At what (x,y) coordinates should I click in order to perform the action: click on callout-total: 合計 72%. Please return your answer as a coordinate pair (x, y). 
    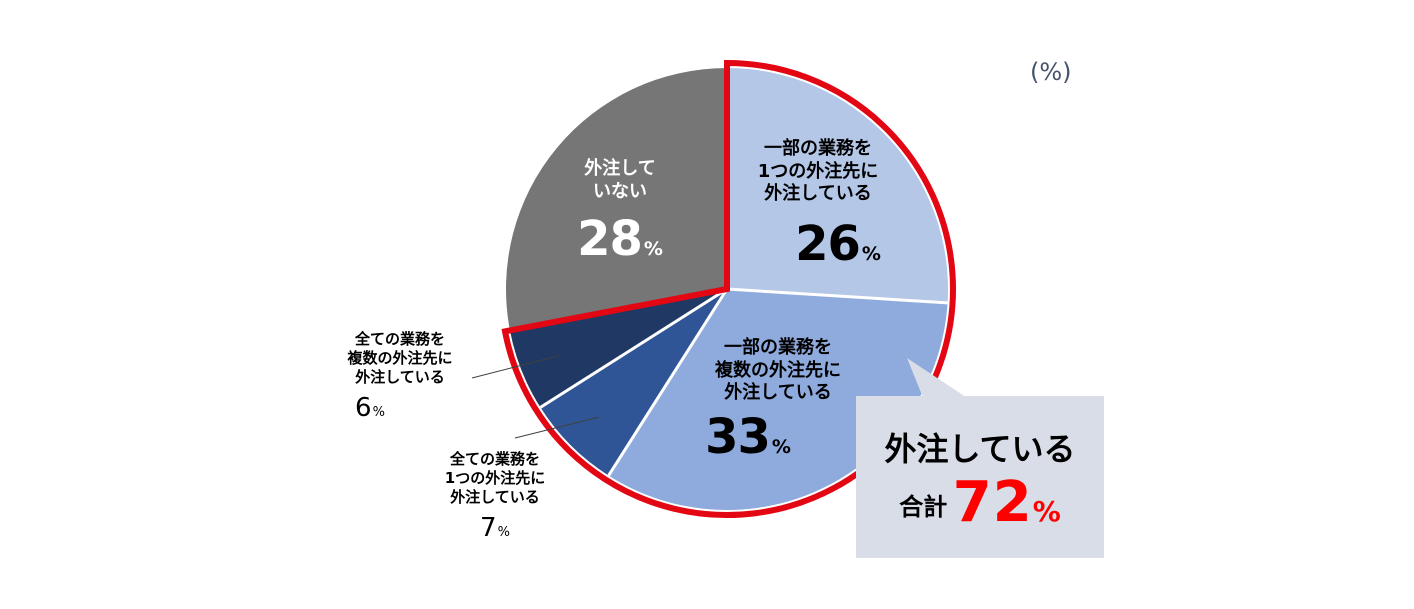
    Looking at the image, I should click on (980, 502).